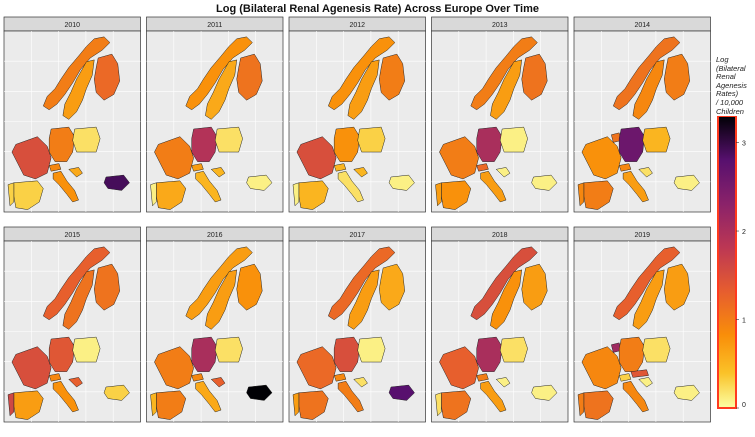 The height and width of the screenshot is (437, 755). I want to click on facet-panel: 2010, so click(72, 114).